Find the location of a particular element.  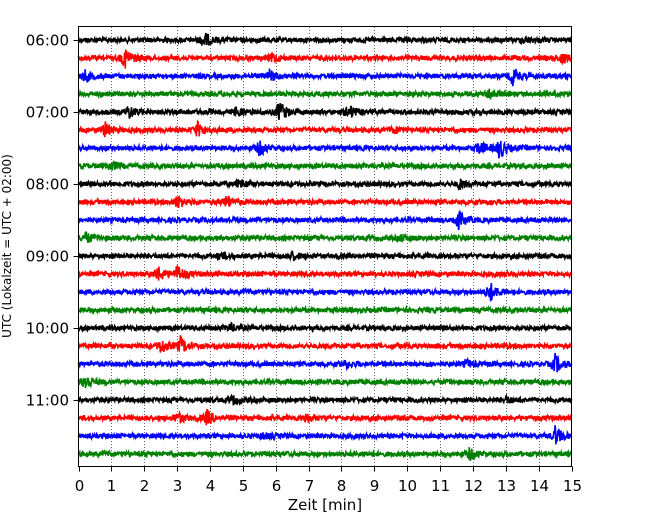

x-tick-label-7: 7 is located at coordinates (310, 486).